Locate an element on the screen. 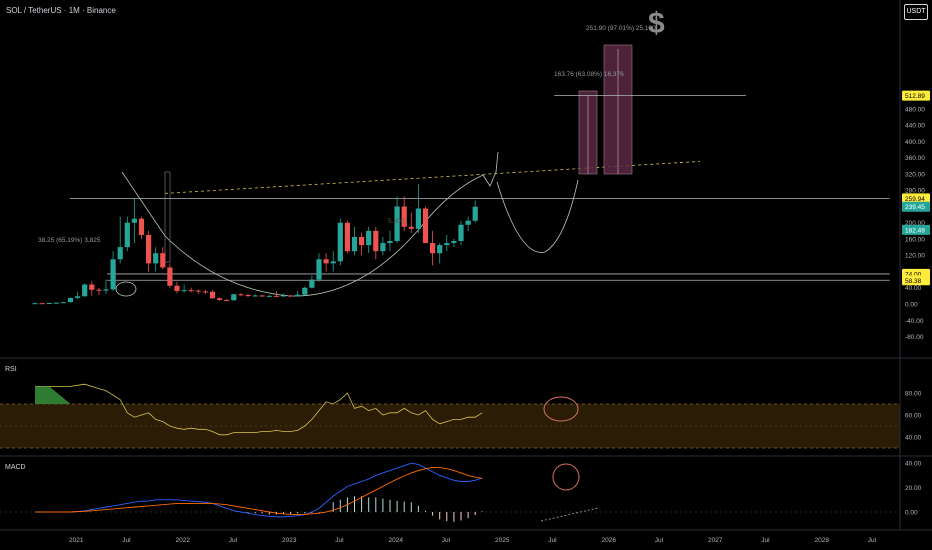 The width and height of the screenshot is (932, 550). price-tick: -40.00 is located at coordinates (914, 321).